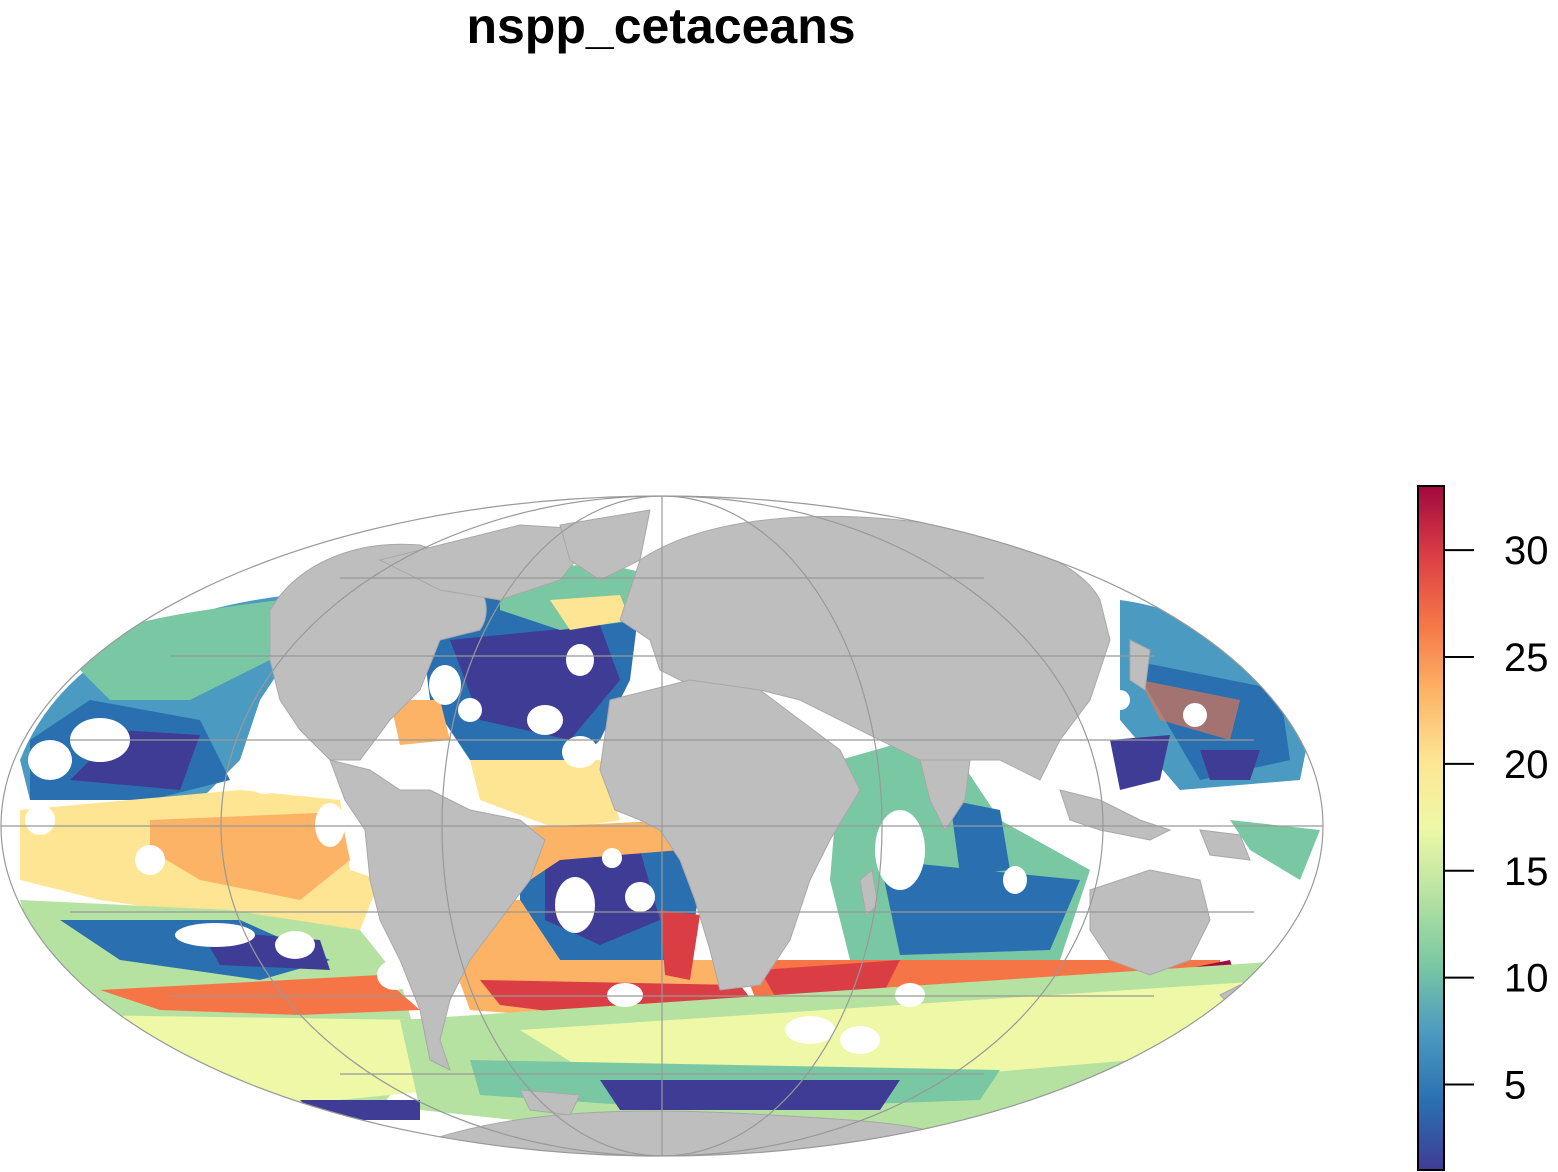 The width and height of the screenshot is (1558, 1172). I want to click on legend-tick-label: 25, so click(1526, 658).